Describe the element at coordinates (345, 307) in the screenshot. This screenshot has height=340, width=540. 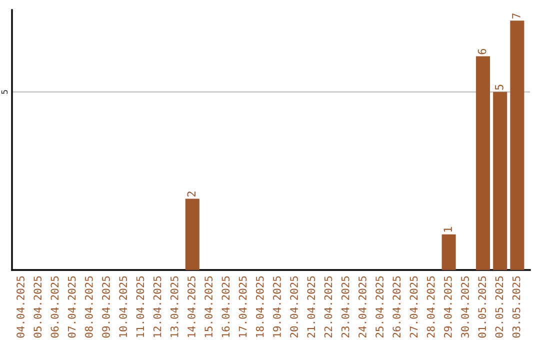
I see `x-tick-label: 23.04.2025` at that location.